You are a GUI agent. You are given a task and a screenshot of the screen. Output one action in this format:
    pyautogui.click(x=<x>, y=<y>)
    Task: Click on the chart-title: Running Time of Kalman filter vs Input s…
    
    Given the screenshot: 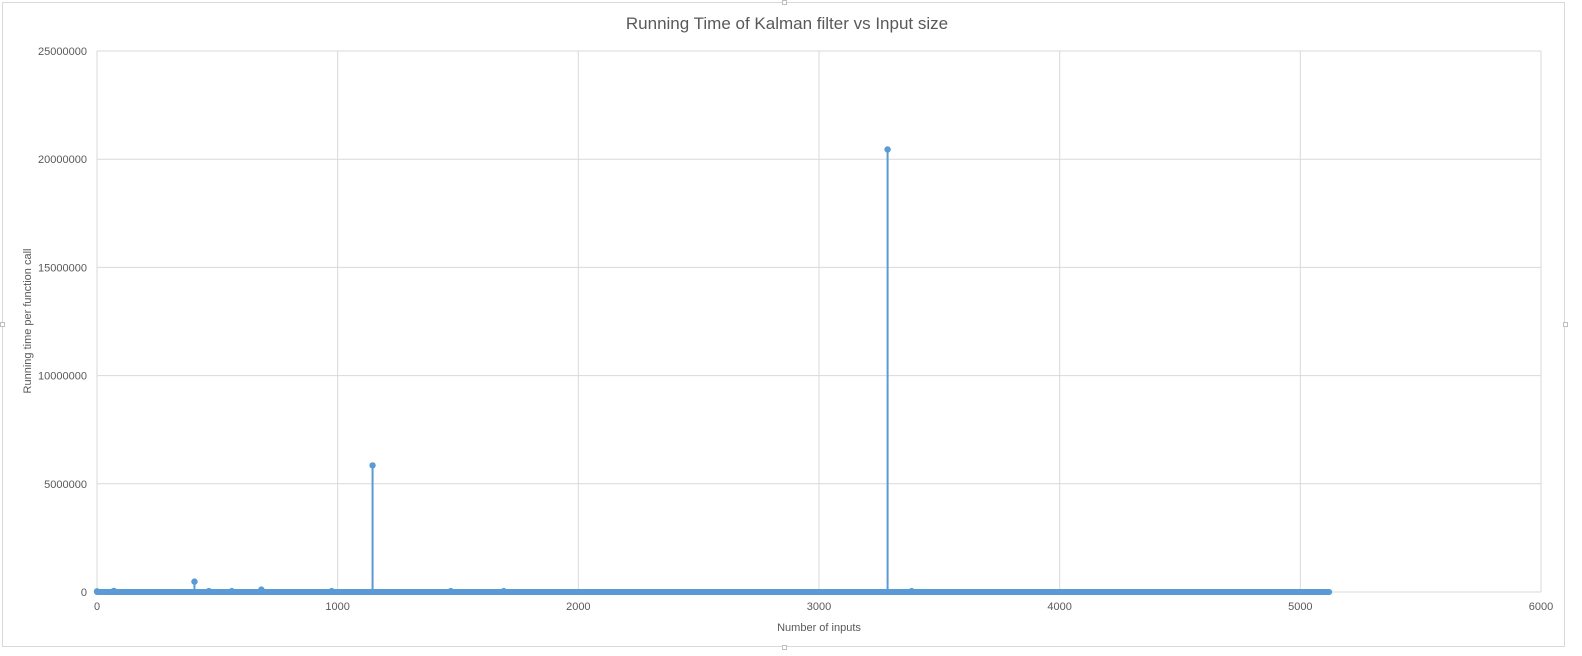 What is the action you would take?
    pyautogui.click(x=787, y=23)
    